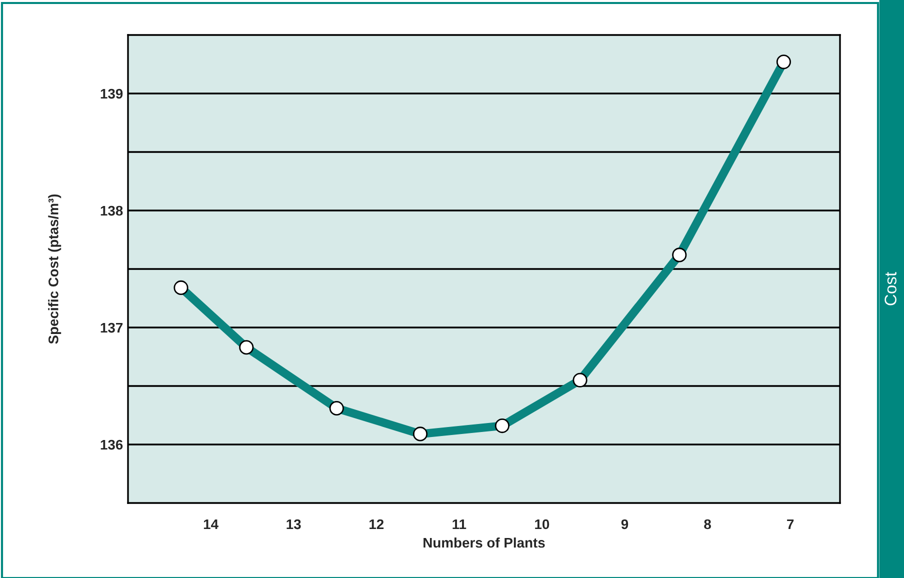 The width and height of the screenshot is (904, 578). I want to click on x-axis-title: Numbers of Plants, so click(484, 542).